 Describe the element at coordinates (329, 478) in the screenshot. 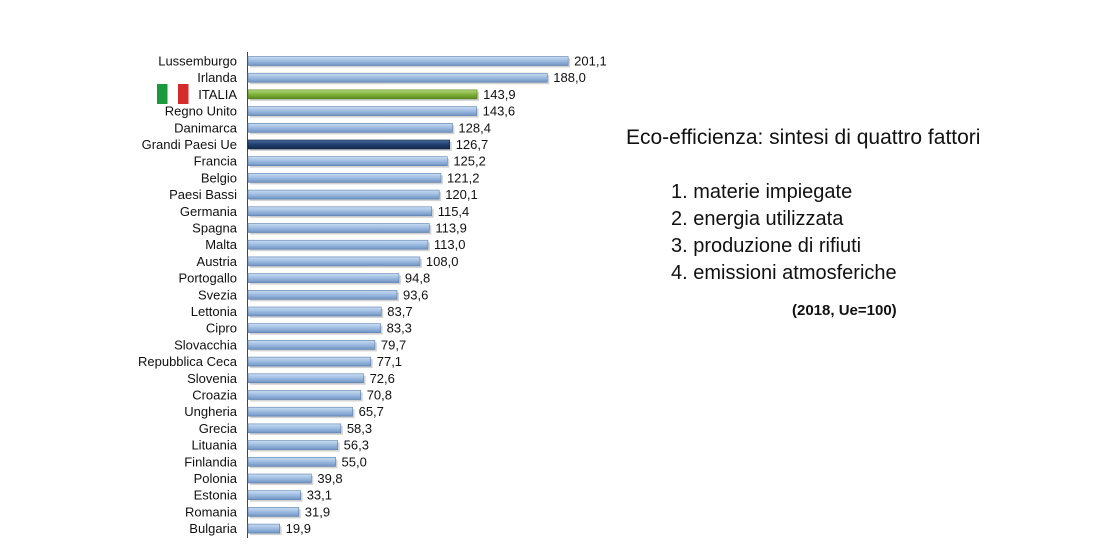

I see `value-label: 39,8` at that location.